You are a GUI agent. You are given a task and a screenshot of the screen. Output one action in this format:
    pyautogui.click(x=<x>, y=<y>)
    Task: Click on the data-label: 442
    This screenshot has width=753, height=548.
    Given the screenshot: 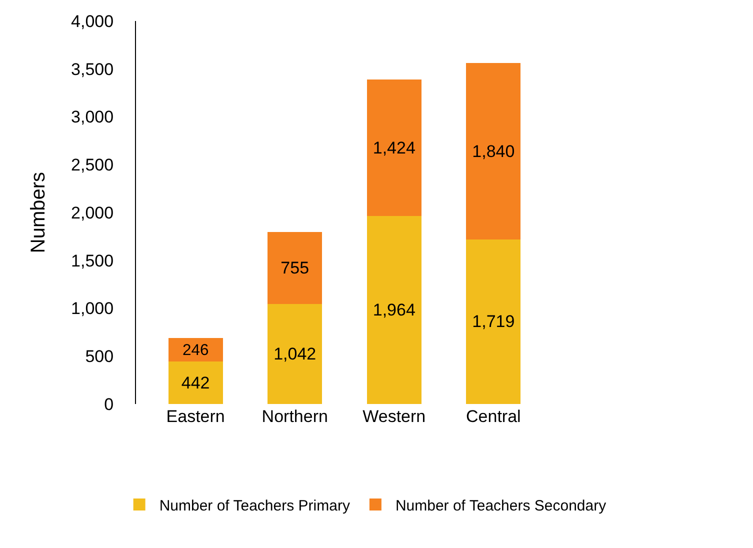 What is the action you would take?
    pyautogui.click(x=195, y=382)
    